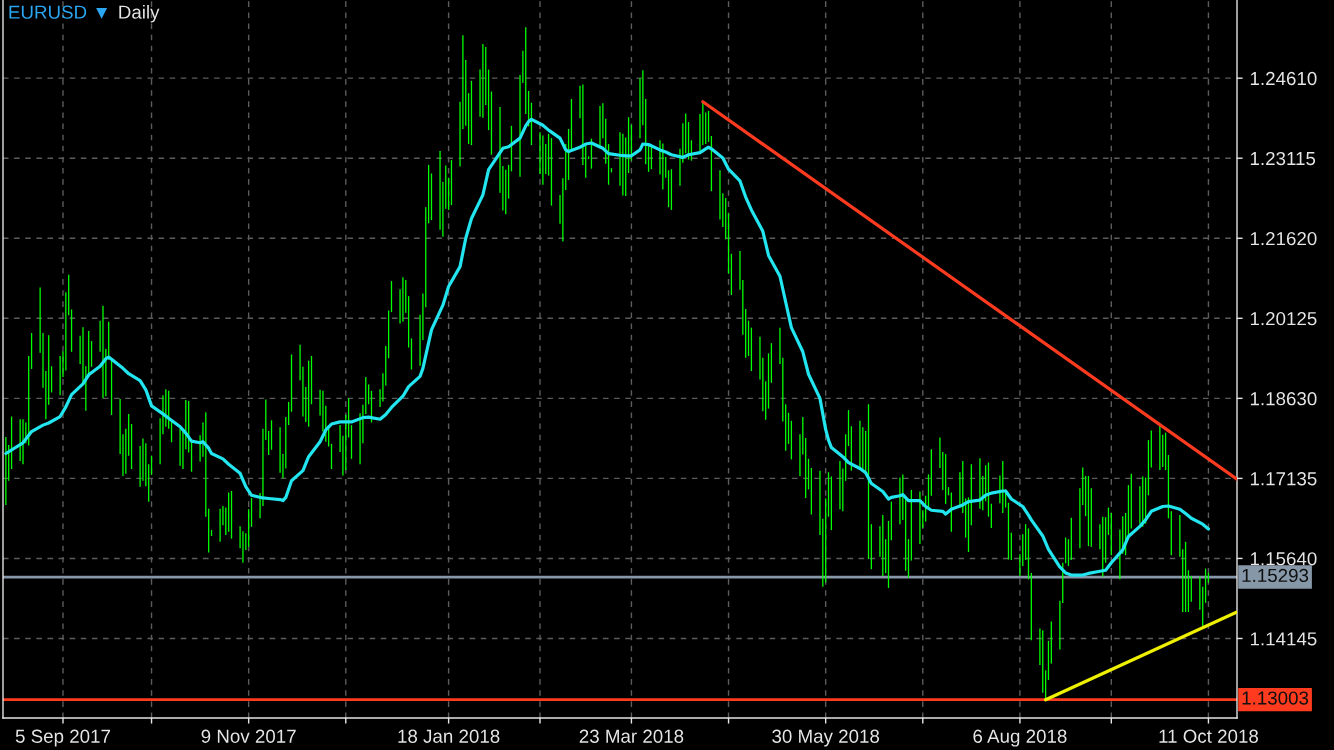  Describe the element at coordinates (826, 738) in the screenshot. I see `x-tick-label: 30 May 2018` at that location.